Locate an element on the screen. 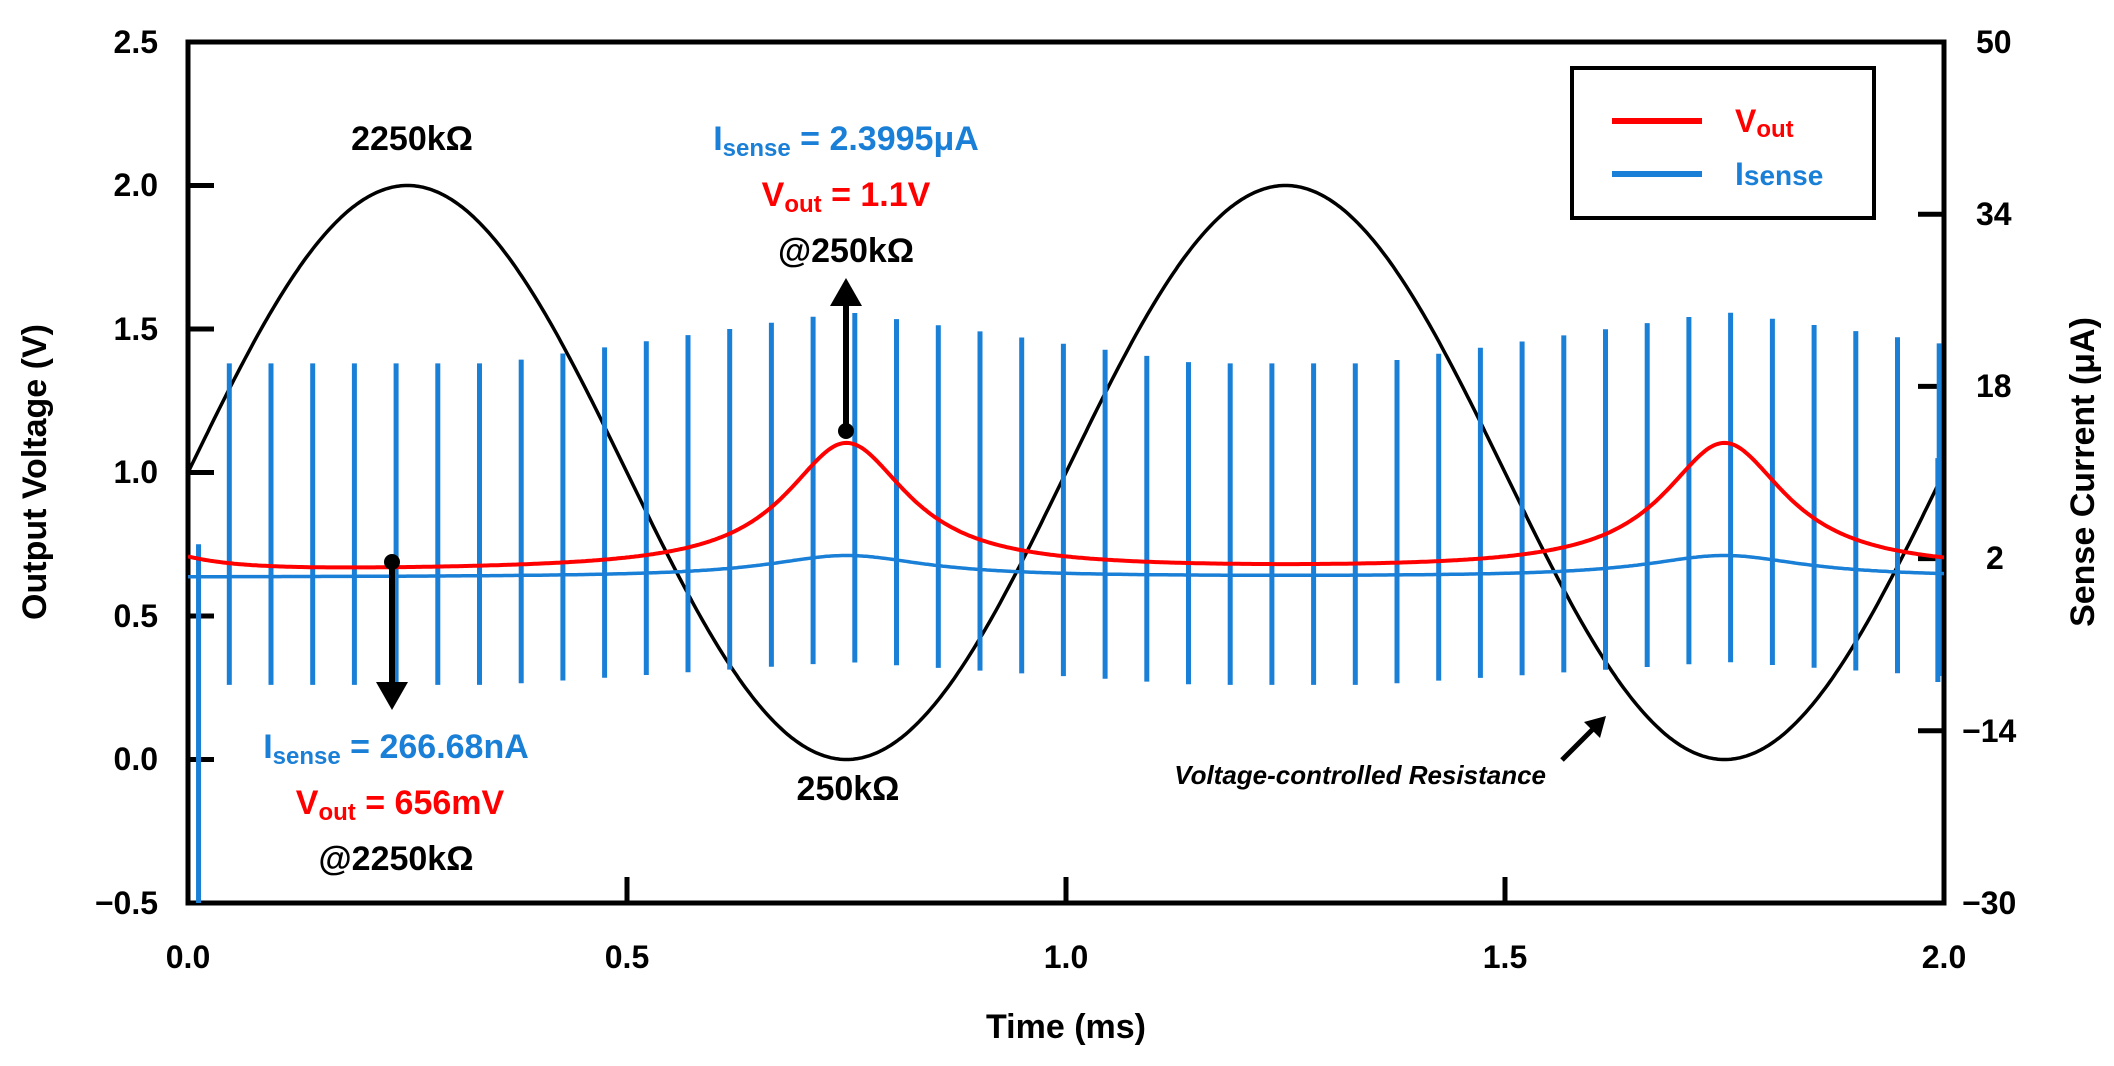  y-tick-label: 1.5 is located at coordinates (136, 329).